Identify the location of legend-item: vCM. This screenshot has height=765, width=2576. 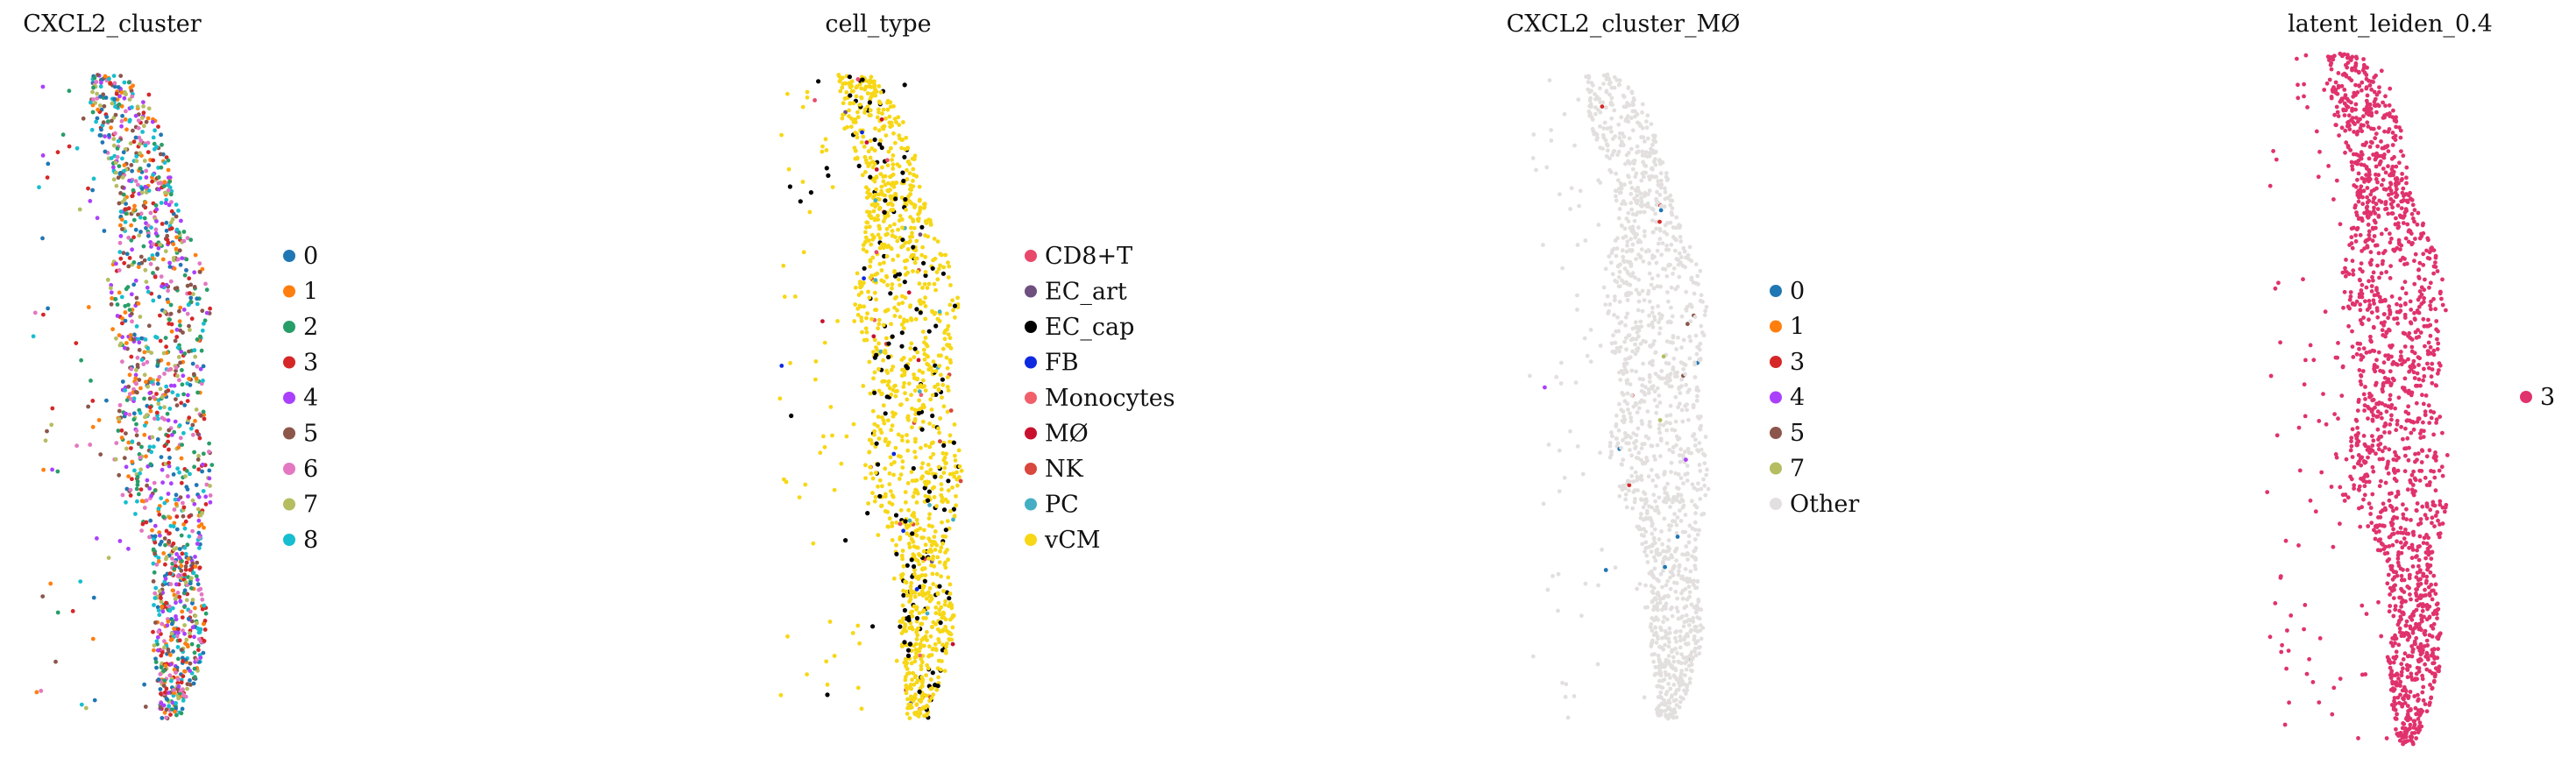
(1063, 540).